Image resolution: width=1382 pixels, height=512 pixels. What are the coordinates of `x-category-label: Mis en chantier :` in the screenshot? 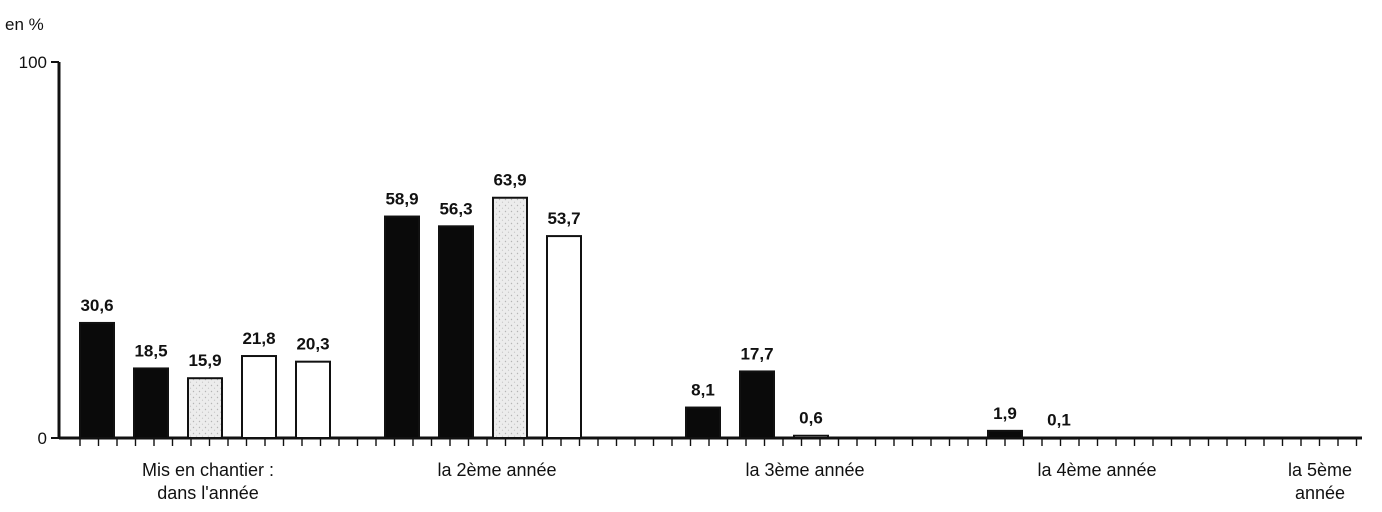 It's located at (208, 470).